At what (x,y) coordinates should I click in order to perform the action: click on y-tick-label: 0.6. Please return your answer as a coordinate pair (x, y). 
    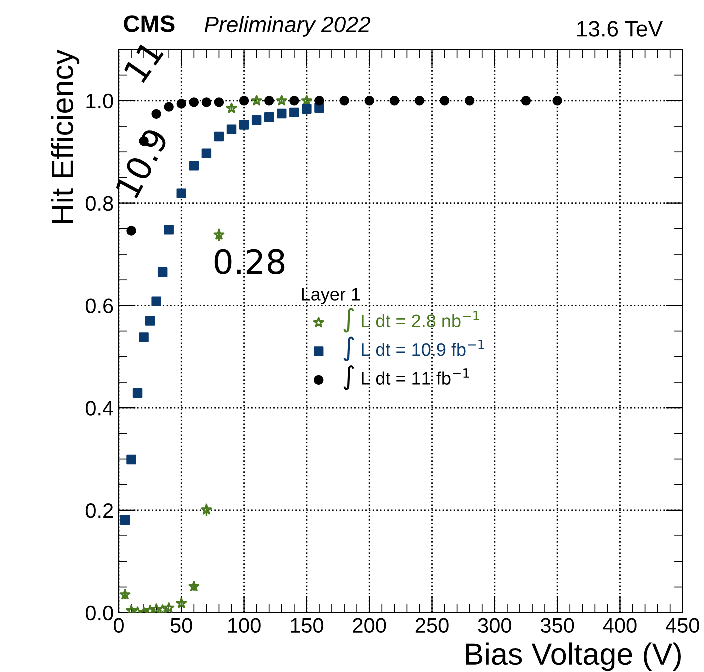
    Looking at the image, I should click on (100, 306).